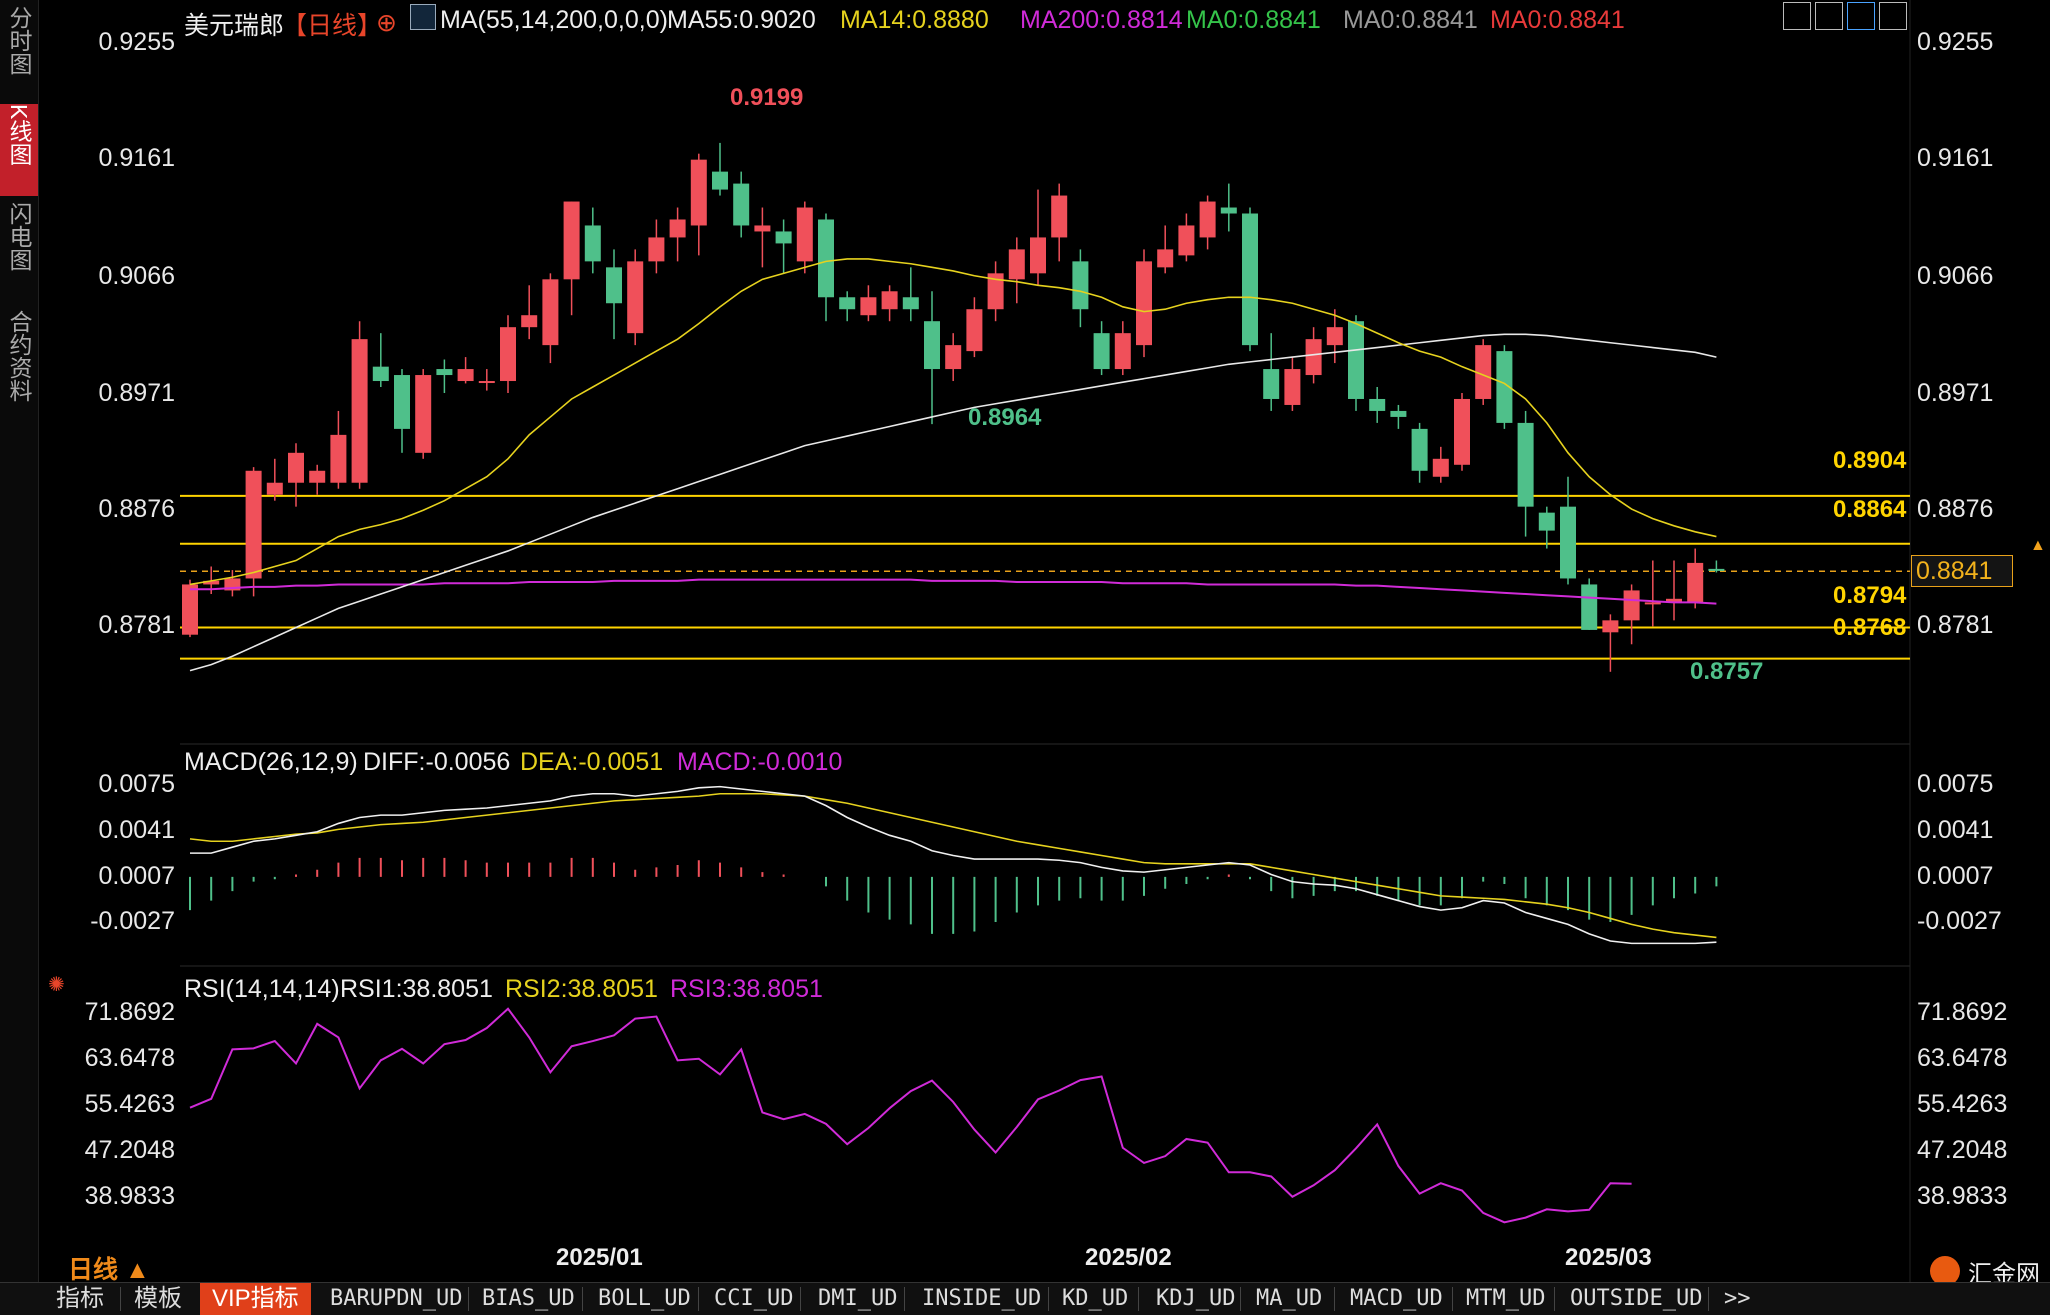 This screenshot has width=2050, height=1315. What do you see at coordinates (396, 1298) in the screenshot?
I see `tab-barupdn: BARUPDN_UD` at bounding box center [396, 1298].